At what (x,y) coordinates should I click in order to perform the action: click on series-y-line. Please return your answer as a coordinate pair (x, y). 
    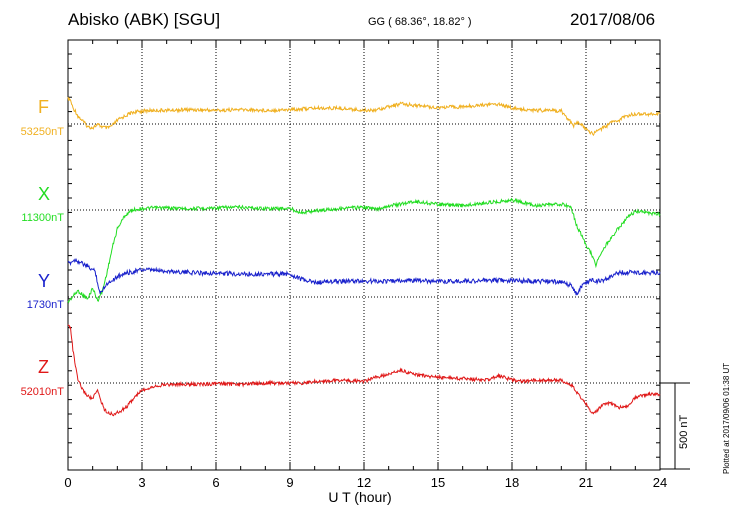
    Looking at the image, I should click on (364, 277).